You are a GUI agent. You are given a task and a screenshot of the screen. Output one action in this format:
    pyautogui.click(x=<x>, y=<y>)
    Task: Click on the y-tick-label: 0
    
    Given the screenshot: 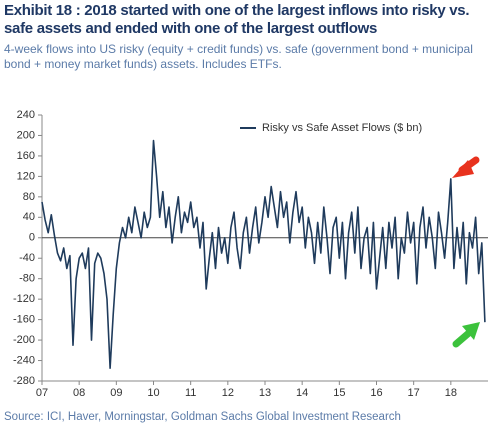 What is the action you would take?
    pyautogui.click(x=32, y=238)
    